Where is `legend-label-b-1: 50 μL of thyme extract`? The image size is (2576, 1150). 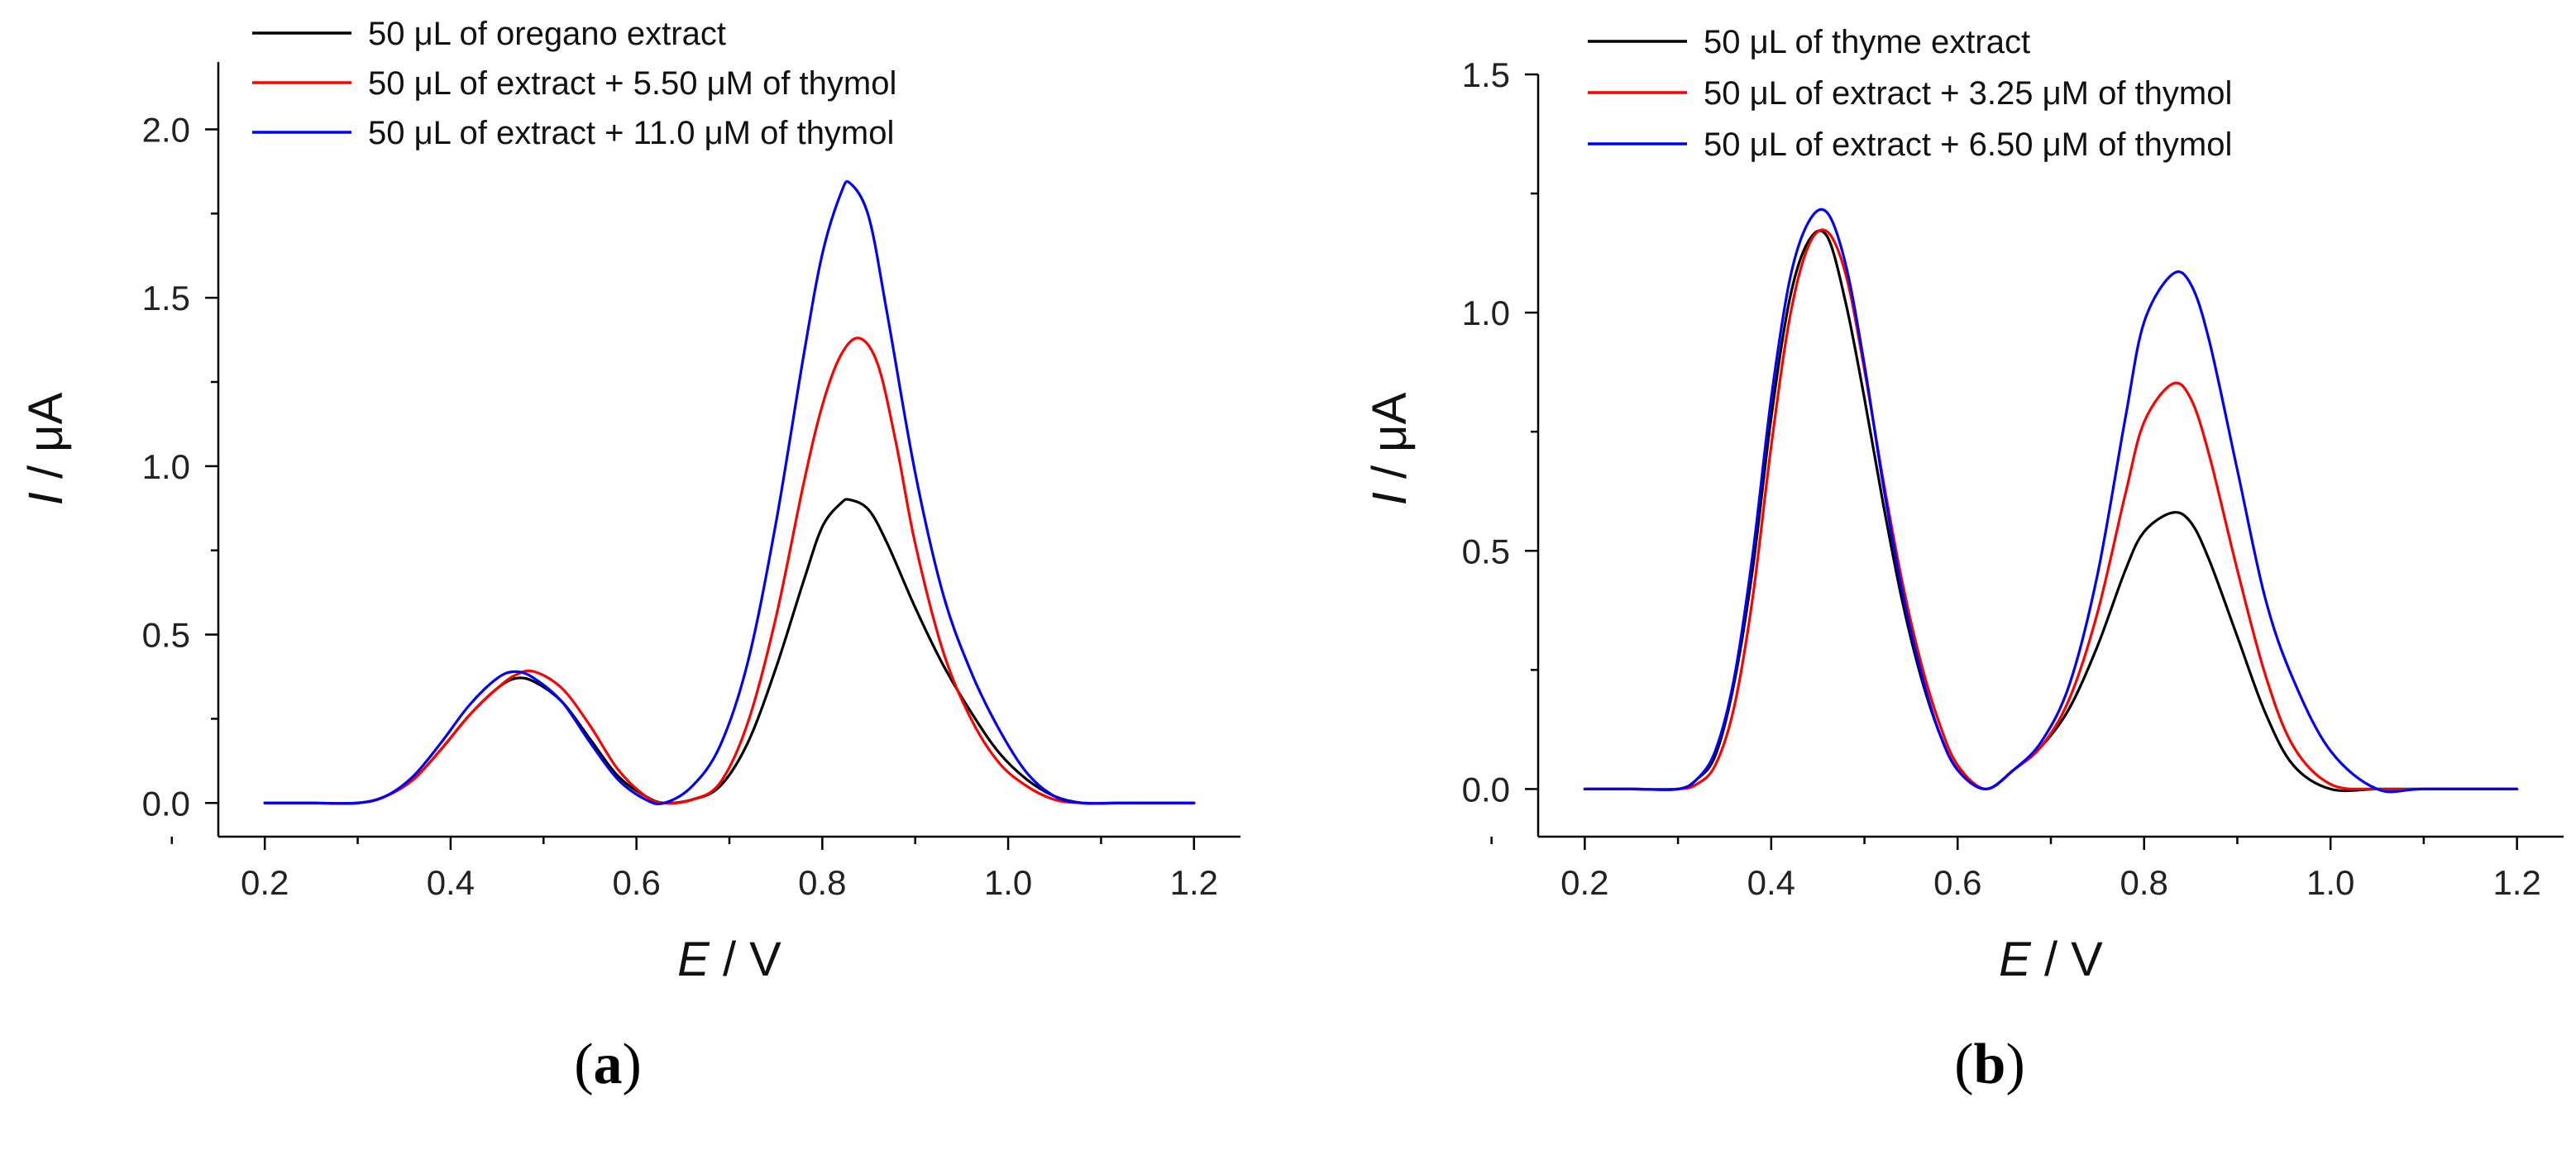
legend-label-b-1: 50 μL of thyme extract is located at coordinates (1867, 42).